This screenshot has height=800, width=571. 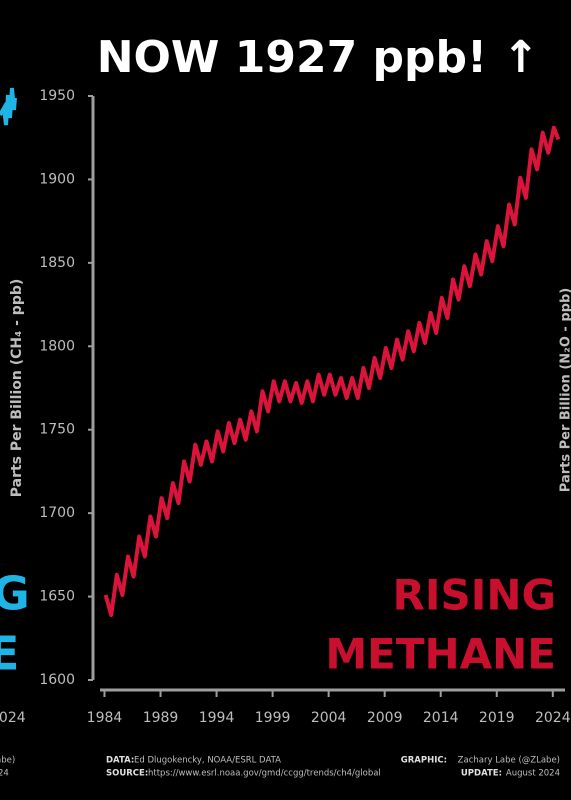 I want to click on chart-title: NOW 1927 ppb! ↑, so click(x=318, y=57).